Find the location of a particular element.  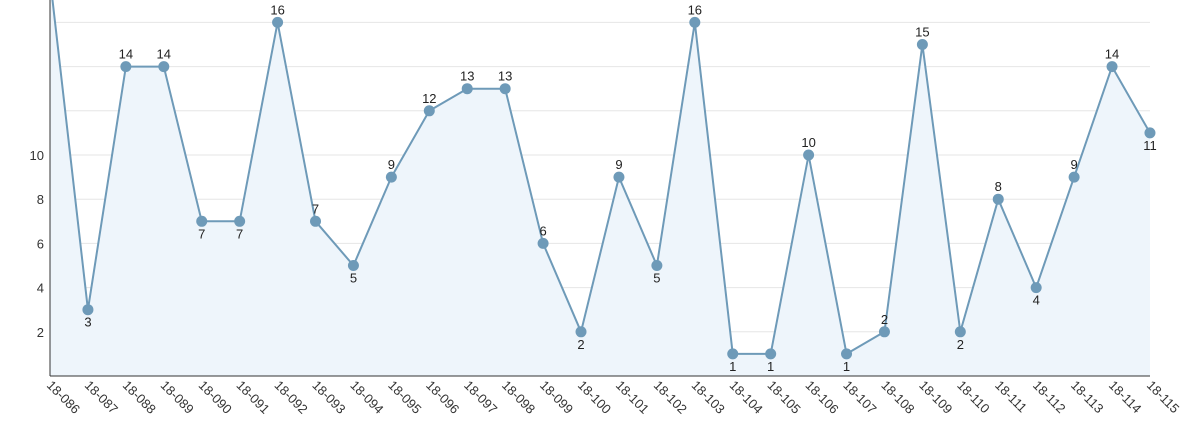

x-tick-label: 18-114 is located at coordinates (1125, 397).